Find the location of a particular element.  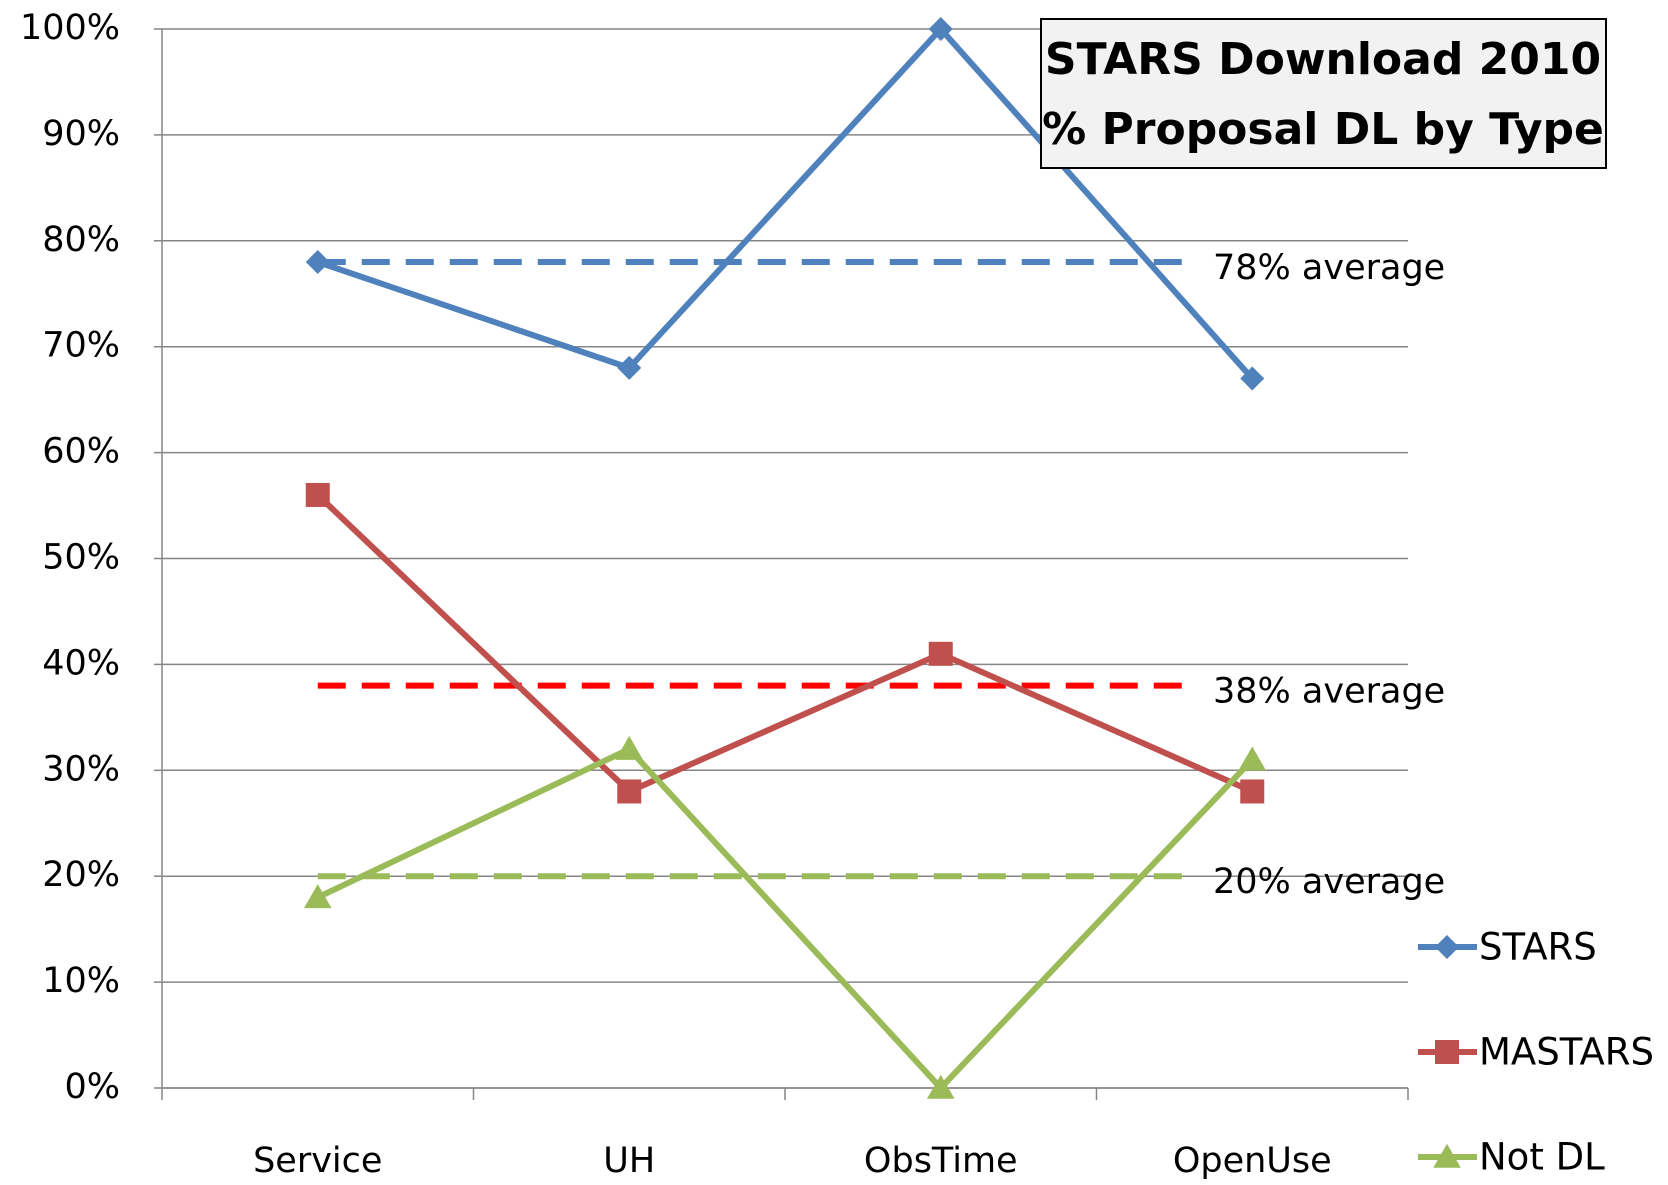

x-tick-label: UH is located at coordinates (629, 1161).